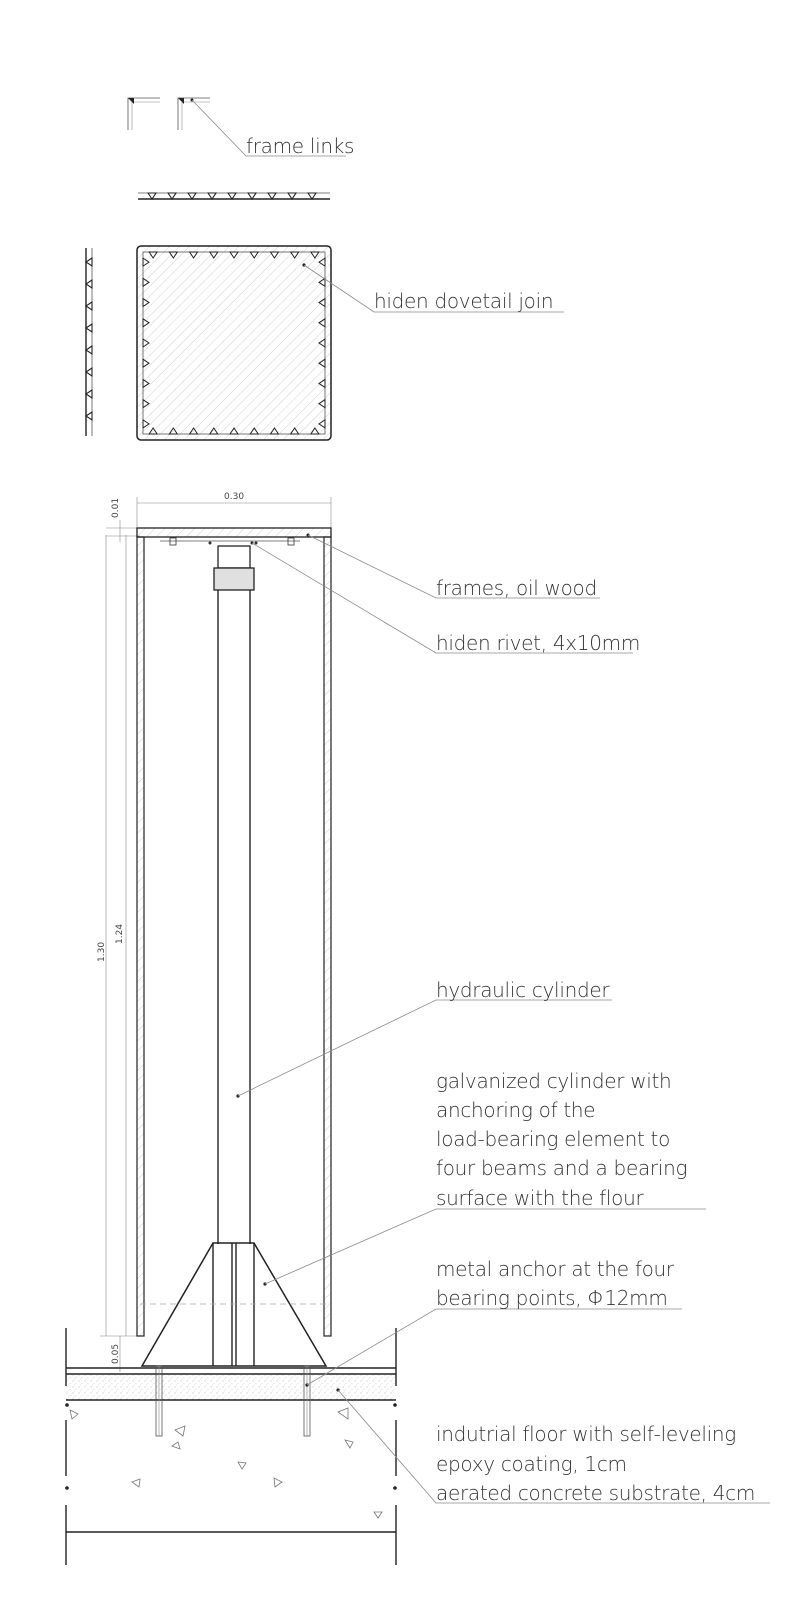 Image resolution: width=806 pixels, height=1599 pixels. Describe the element at coordinates (553, 1139) in the screenshot. I see `galvanized-line-3: load-bearing element to` at that location.